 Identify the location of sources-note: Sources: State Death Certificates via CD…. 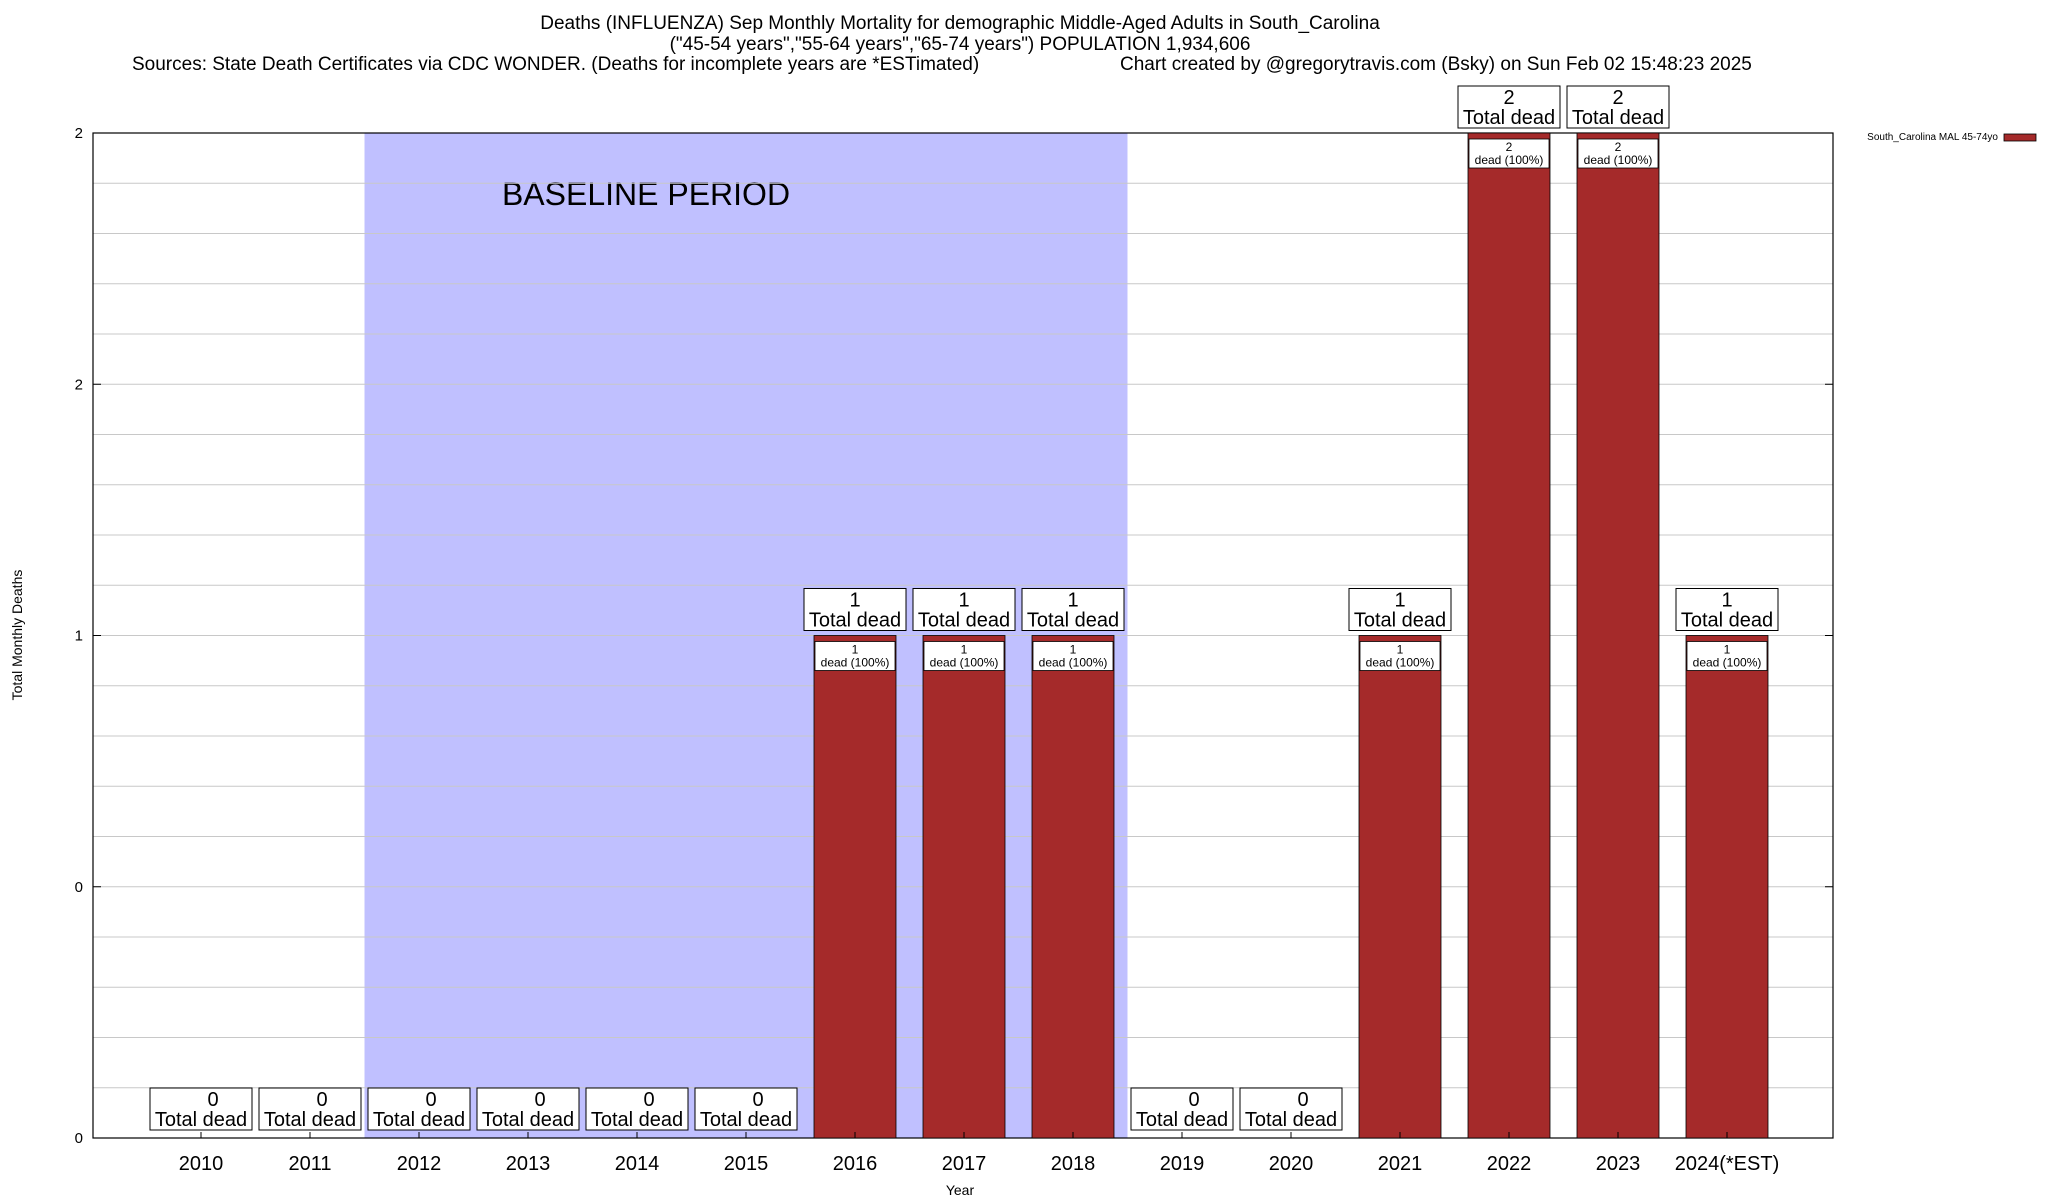
(556, 64).